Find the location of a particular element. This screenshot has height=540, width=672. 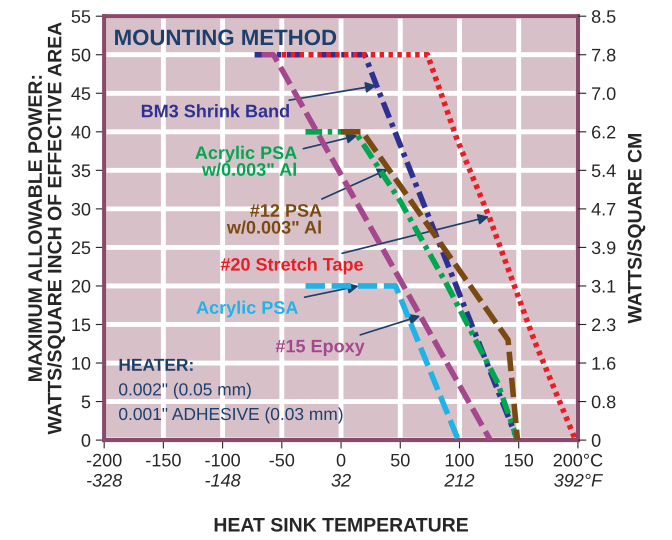

y2-tick-label: 0.8 is located at coordinates (604, 402).